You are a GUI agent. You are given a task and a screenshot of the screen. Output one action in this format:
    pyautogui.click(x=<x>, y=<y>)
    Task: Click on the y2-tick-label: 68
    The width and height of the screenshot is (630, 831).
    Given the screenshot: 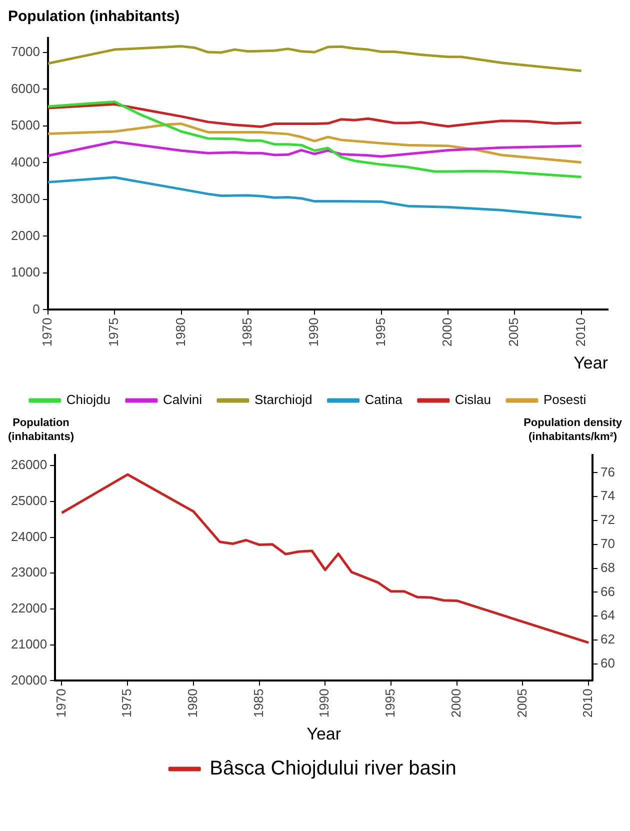 What is the action you would take?
    pyautogui.click(x=608, y=568)
    